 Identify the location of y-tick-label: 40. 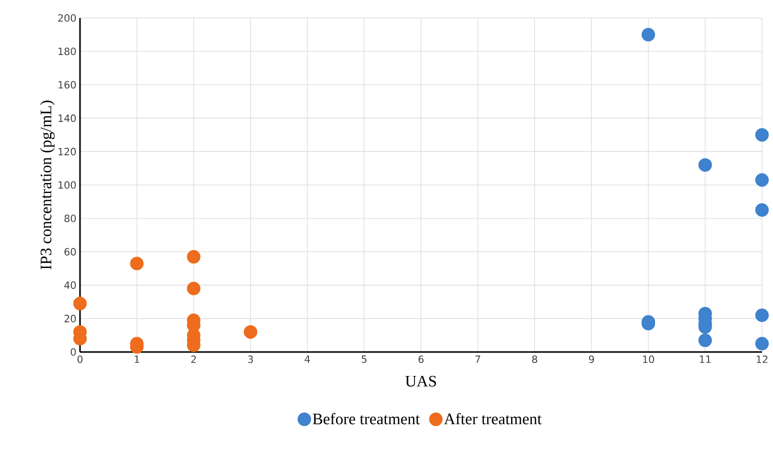
(70, 285).